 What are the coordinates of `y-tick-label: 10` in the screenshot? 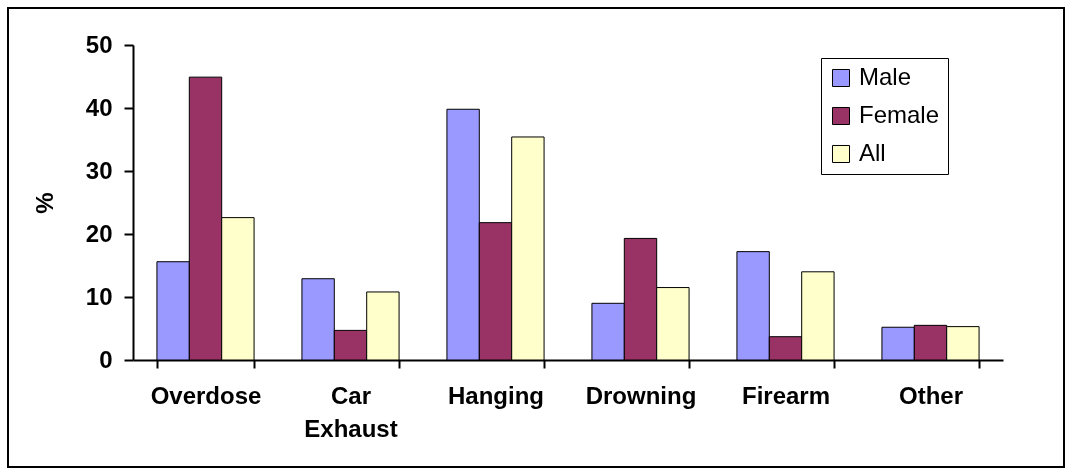 It's located at (99, 296).